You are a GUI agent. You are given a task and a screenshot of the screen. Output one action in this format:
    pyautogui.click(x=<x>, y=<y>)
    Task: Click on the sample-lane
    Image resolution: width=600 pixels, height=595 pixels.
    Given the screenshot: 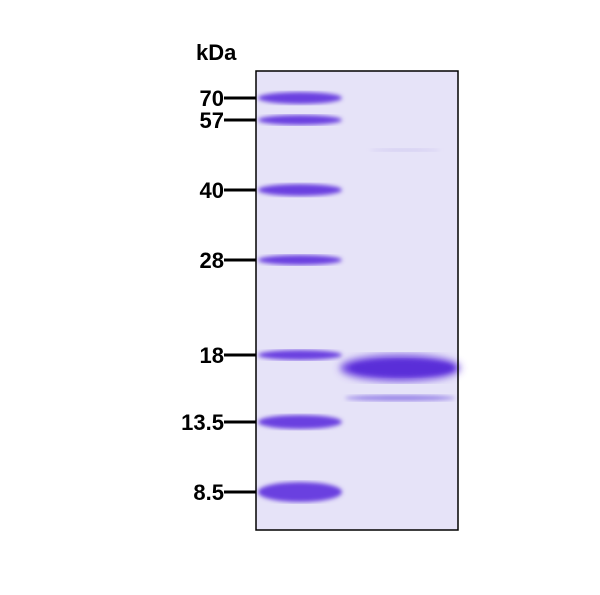 What is the action you would take?
    pyautogui.click(x=400, y=274)
    